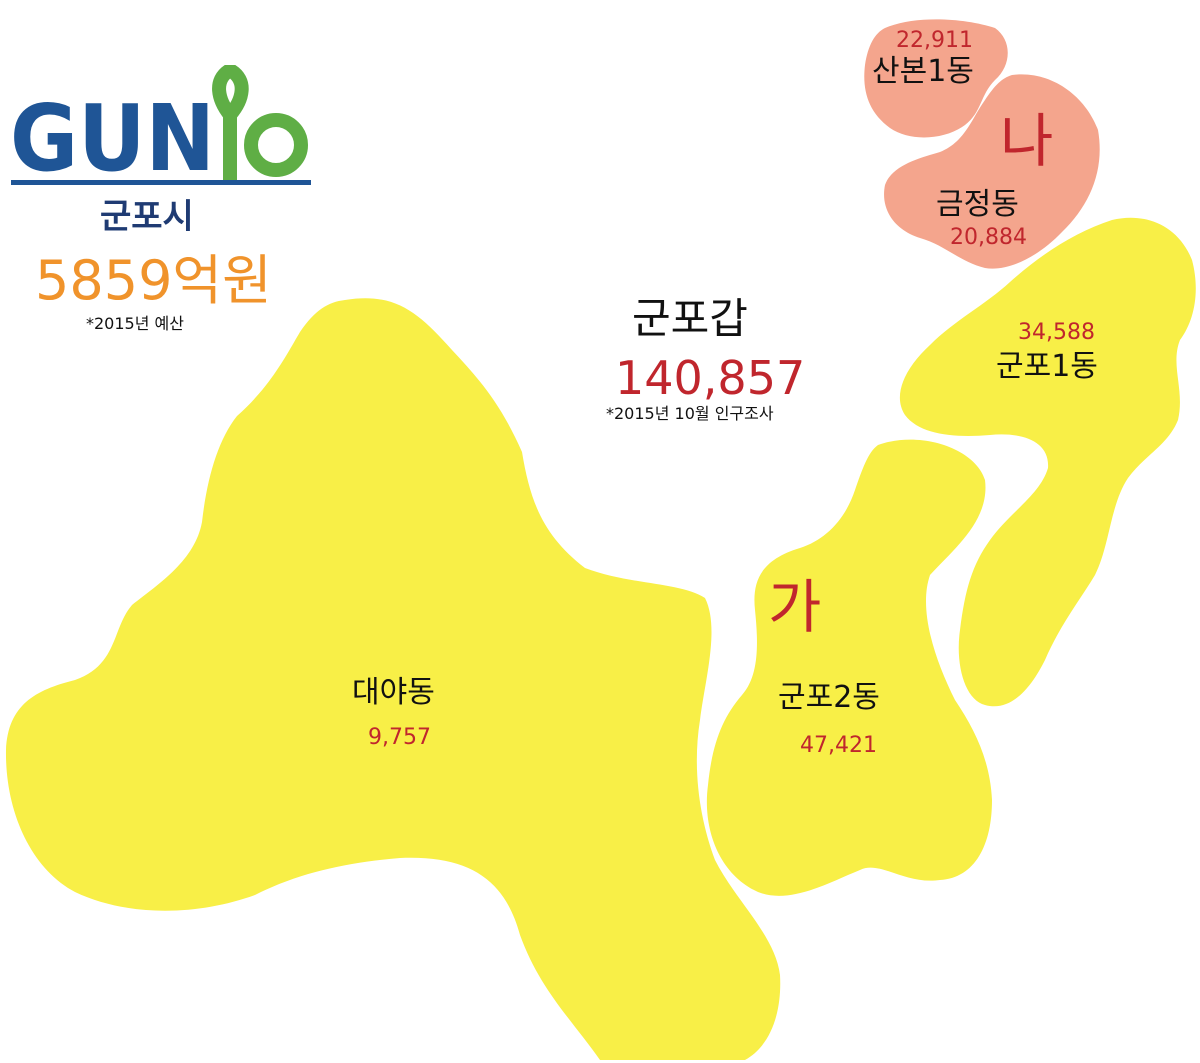  What do you see at coordinates (1047, 462) in the screenshot?
I see `region-gunpo1` at bounding box center [1047, 462].